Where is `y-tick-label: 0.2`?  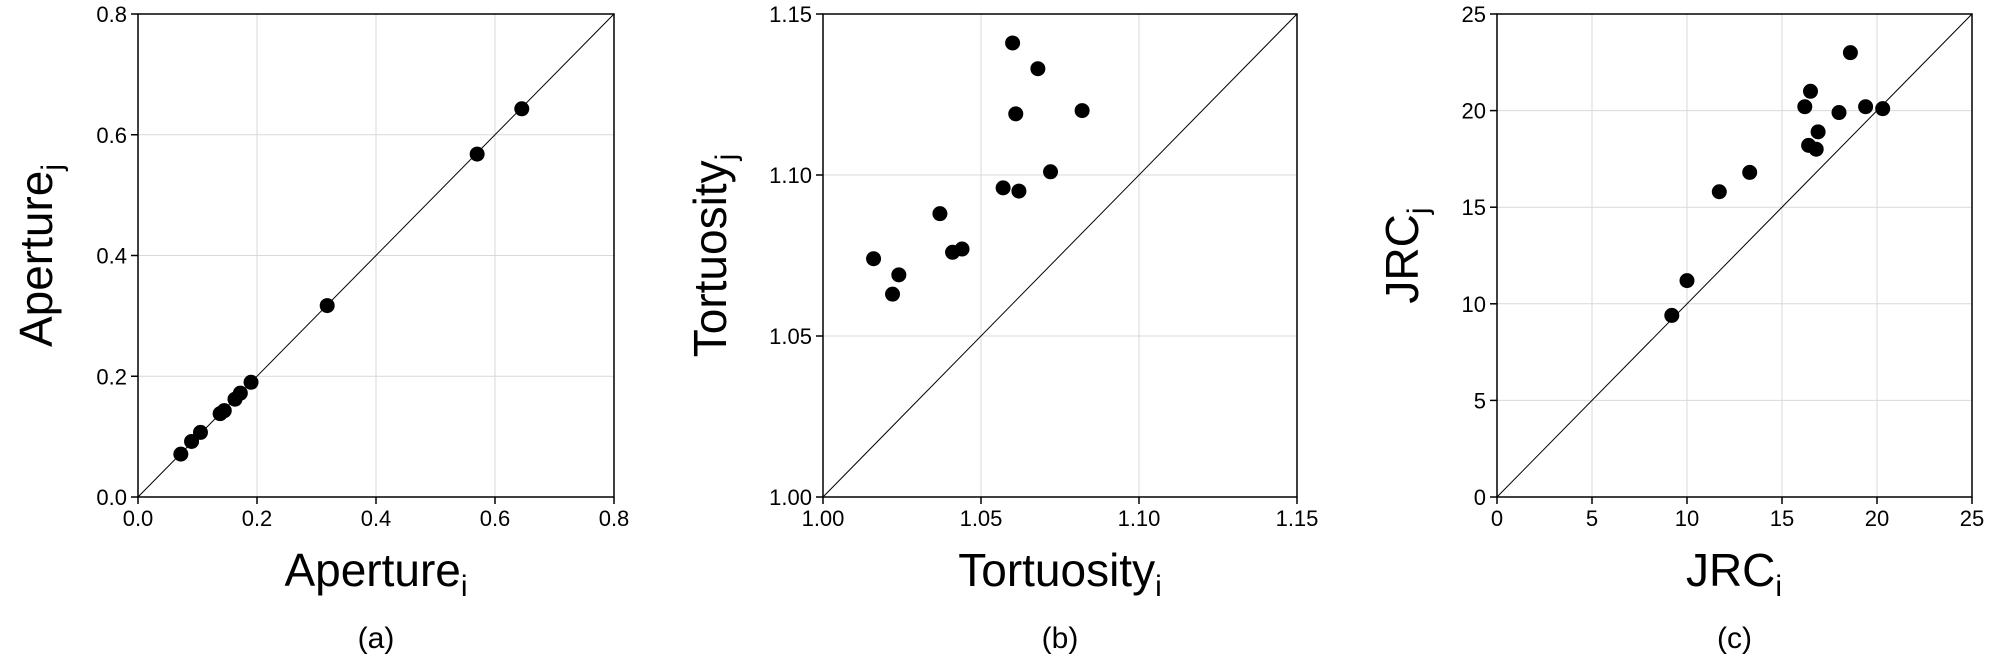
y-tick-label: 0.2 is located at coordinates (111, 376).